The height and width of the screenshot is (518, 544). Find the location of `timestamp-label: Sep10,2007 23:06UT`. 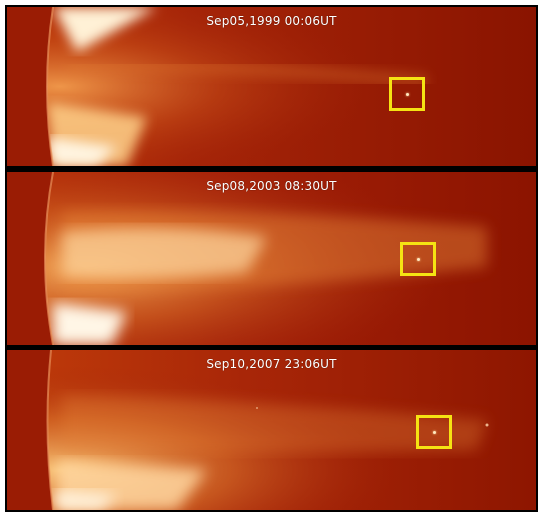

timestamp-label: Sep10,2007 23:06UT is located at coordinates (271, 364).